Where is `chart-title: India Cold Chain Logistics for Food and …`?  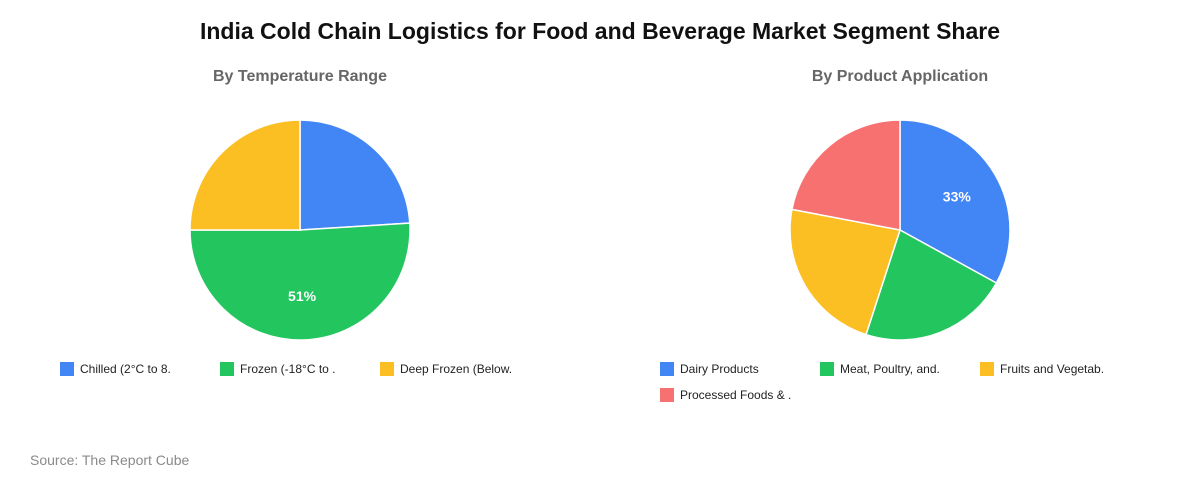
chart-title: India Cold Chain Logistics for Food and … is located at coordinates (600, 31).